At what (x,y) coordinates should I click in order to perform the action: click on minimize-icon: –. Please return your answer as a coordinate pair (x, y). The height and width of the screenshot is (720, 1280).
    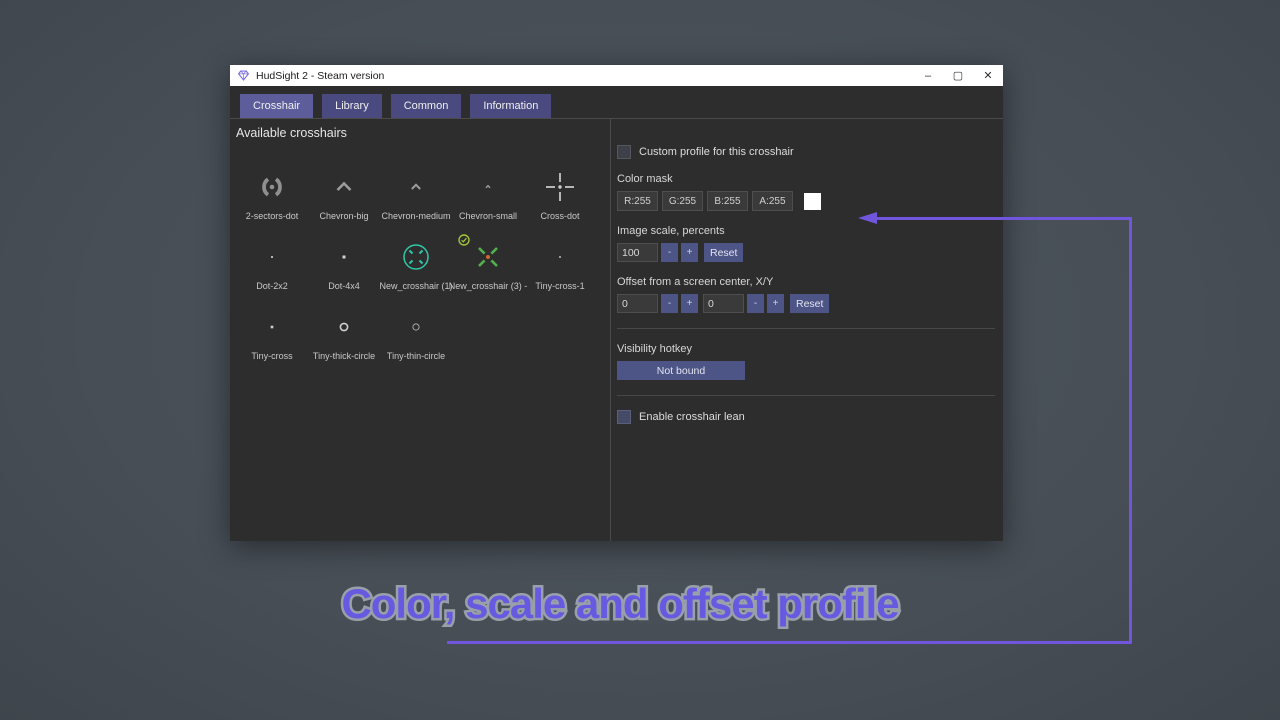
    Looking at the image, I should click on (928, 75).